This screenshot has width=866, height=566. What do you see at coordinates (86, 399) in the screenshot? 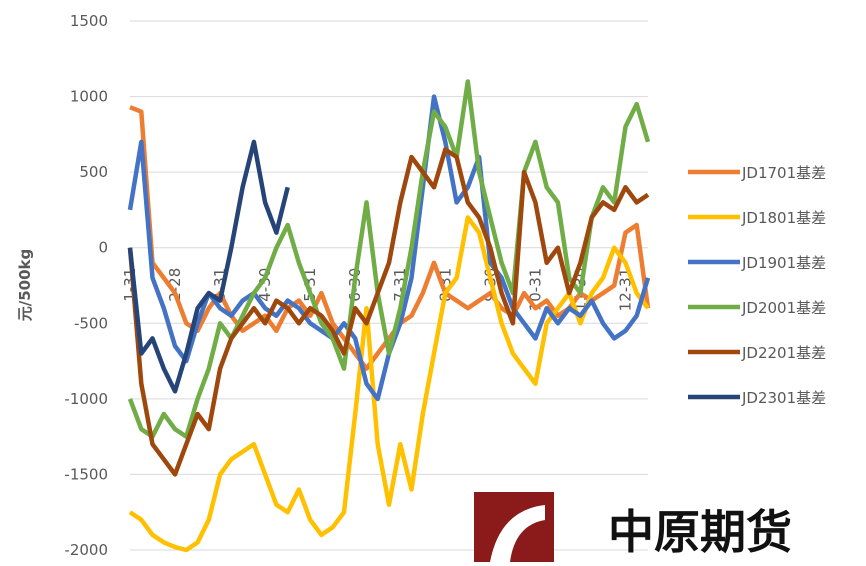
I see `y-tick-label: -1000` at bounding box center [86, 399].